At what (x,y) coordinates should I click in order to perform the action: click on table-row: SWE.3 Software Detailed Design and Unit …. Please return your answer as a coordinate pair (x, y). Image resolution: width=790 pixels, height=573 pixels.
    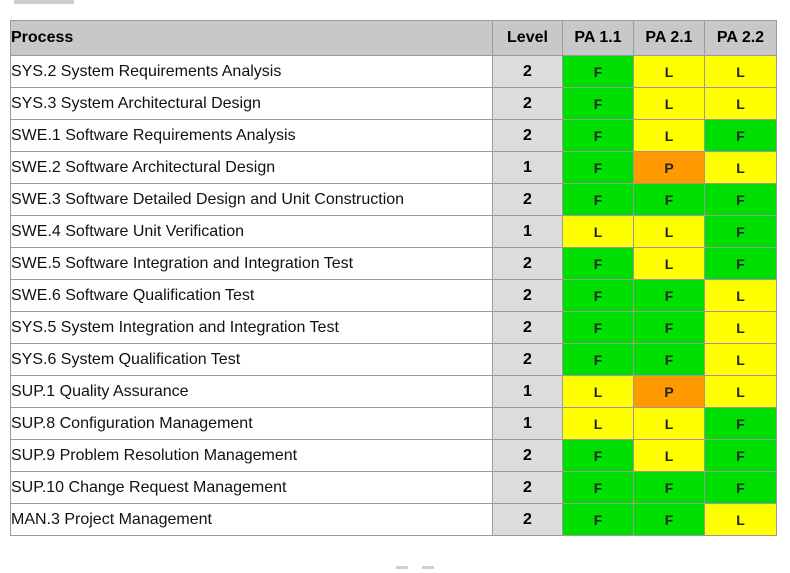
    Looking at the image, I should click on (393, 199).